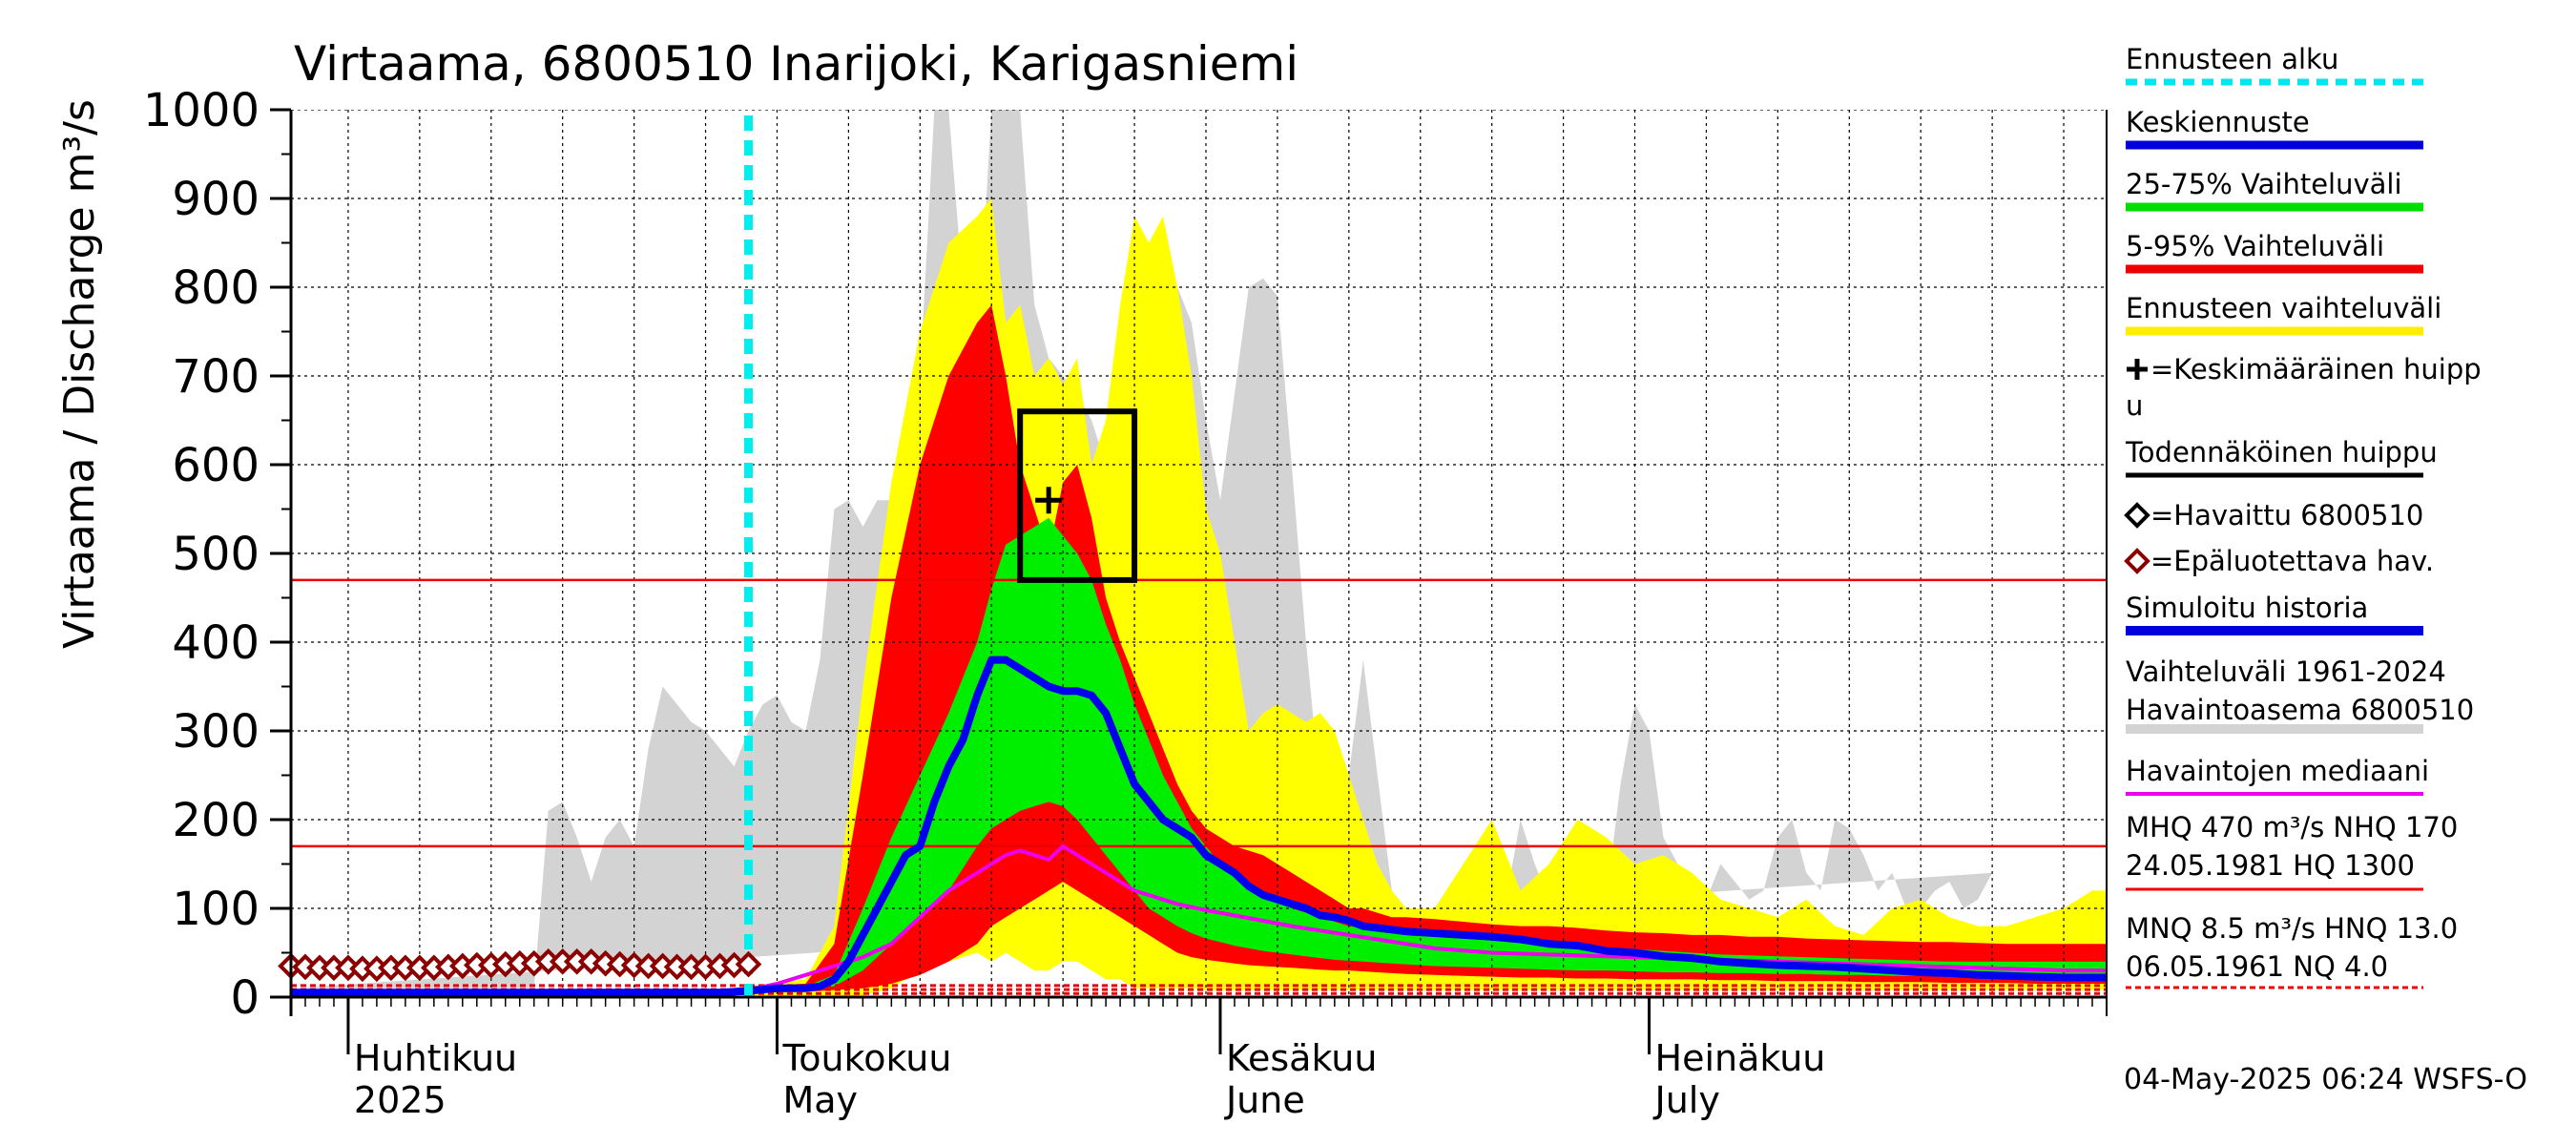 The height and width of the screenshot is (1145, 2576). Describe the element at coordinates (2134, 405) in the screenshot. I see `legend-label-continued: u` at that location.